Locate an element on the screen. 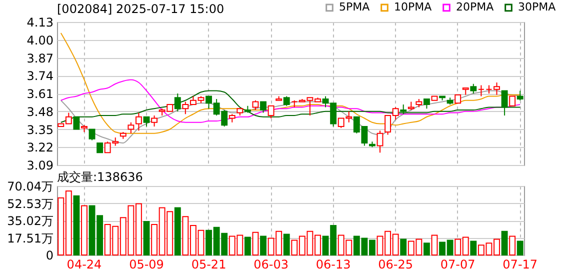 The image size is (578, 276). y-tick-label: 35.02万 is located at coordinates (30, 221).